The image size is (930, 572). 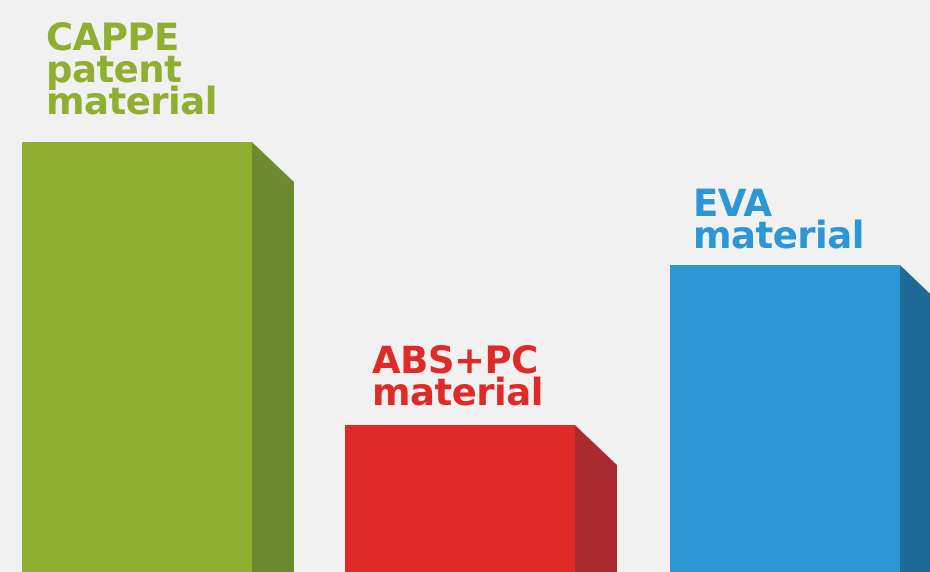 I want to click on bar-label-cappe: CAPPE patent material, so click(x=131, y=69).